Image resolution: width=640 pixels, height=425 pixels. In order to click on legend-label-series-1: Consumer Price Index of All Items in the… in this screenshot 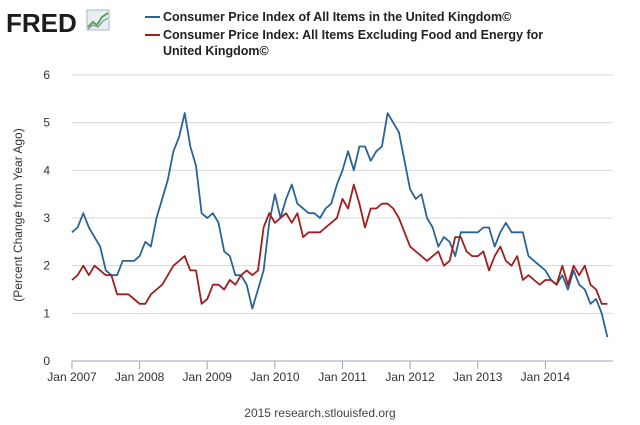, I will do `click(337, 17)`.